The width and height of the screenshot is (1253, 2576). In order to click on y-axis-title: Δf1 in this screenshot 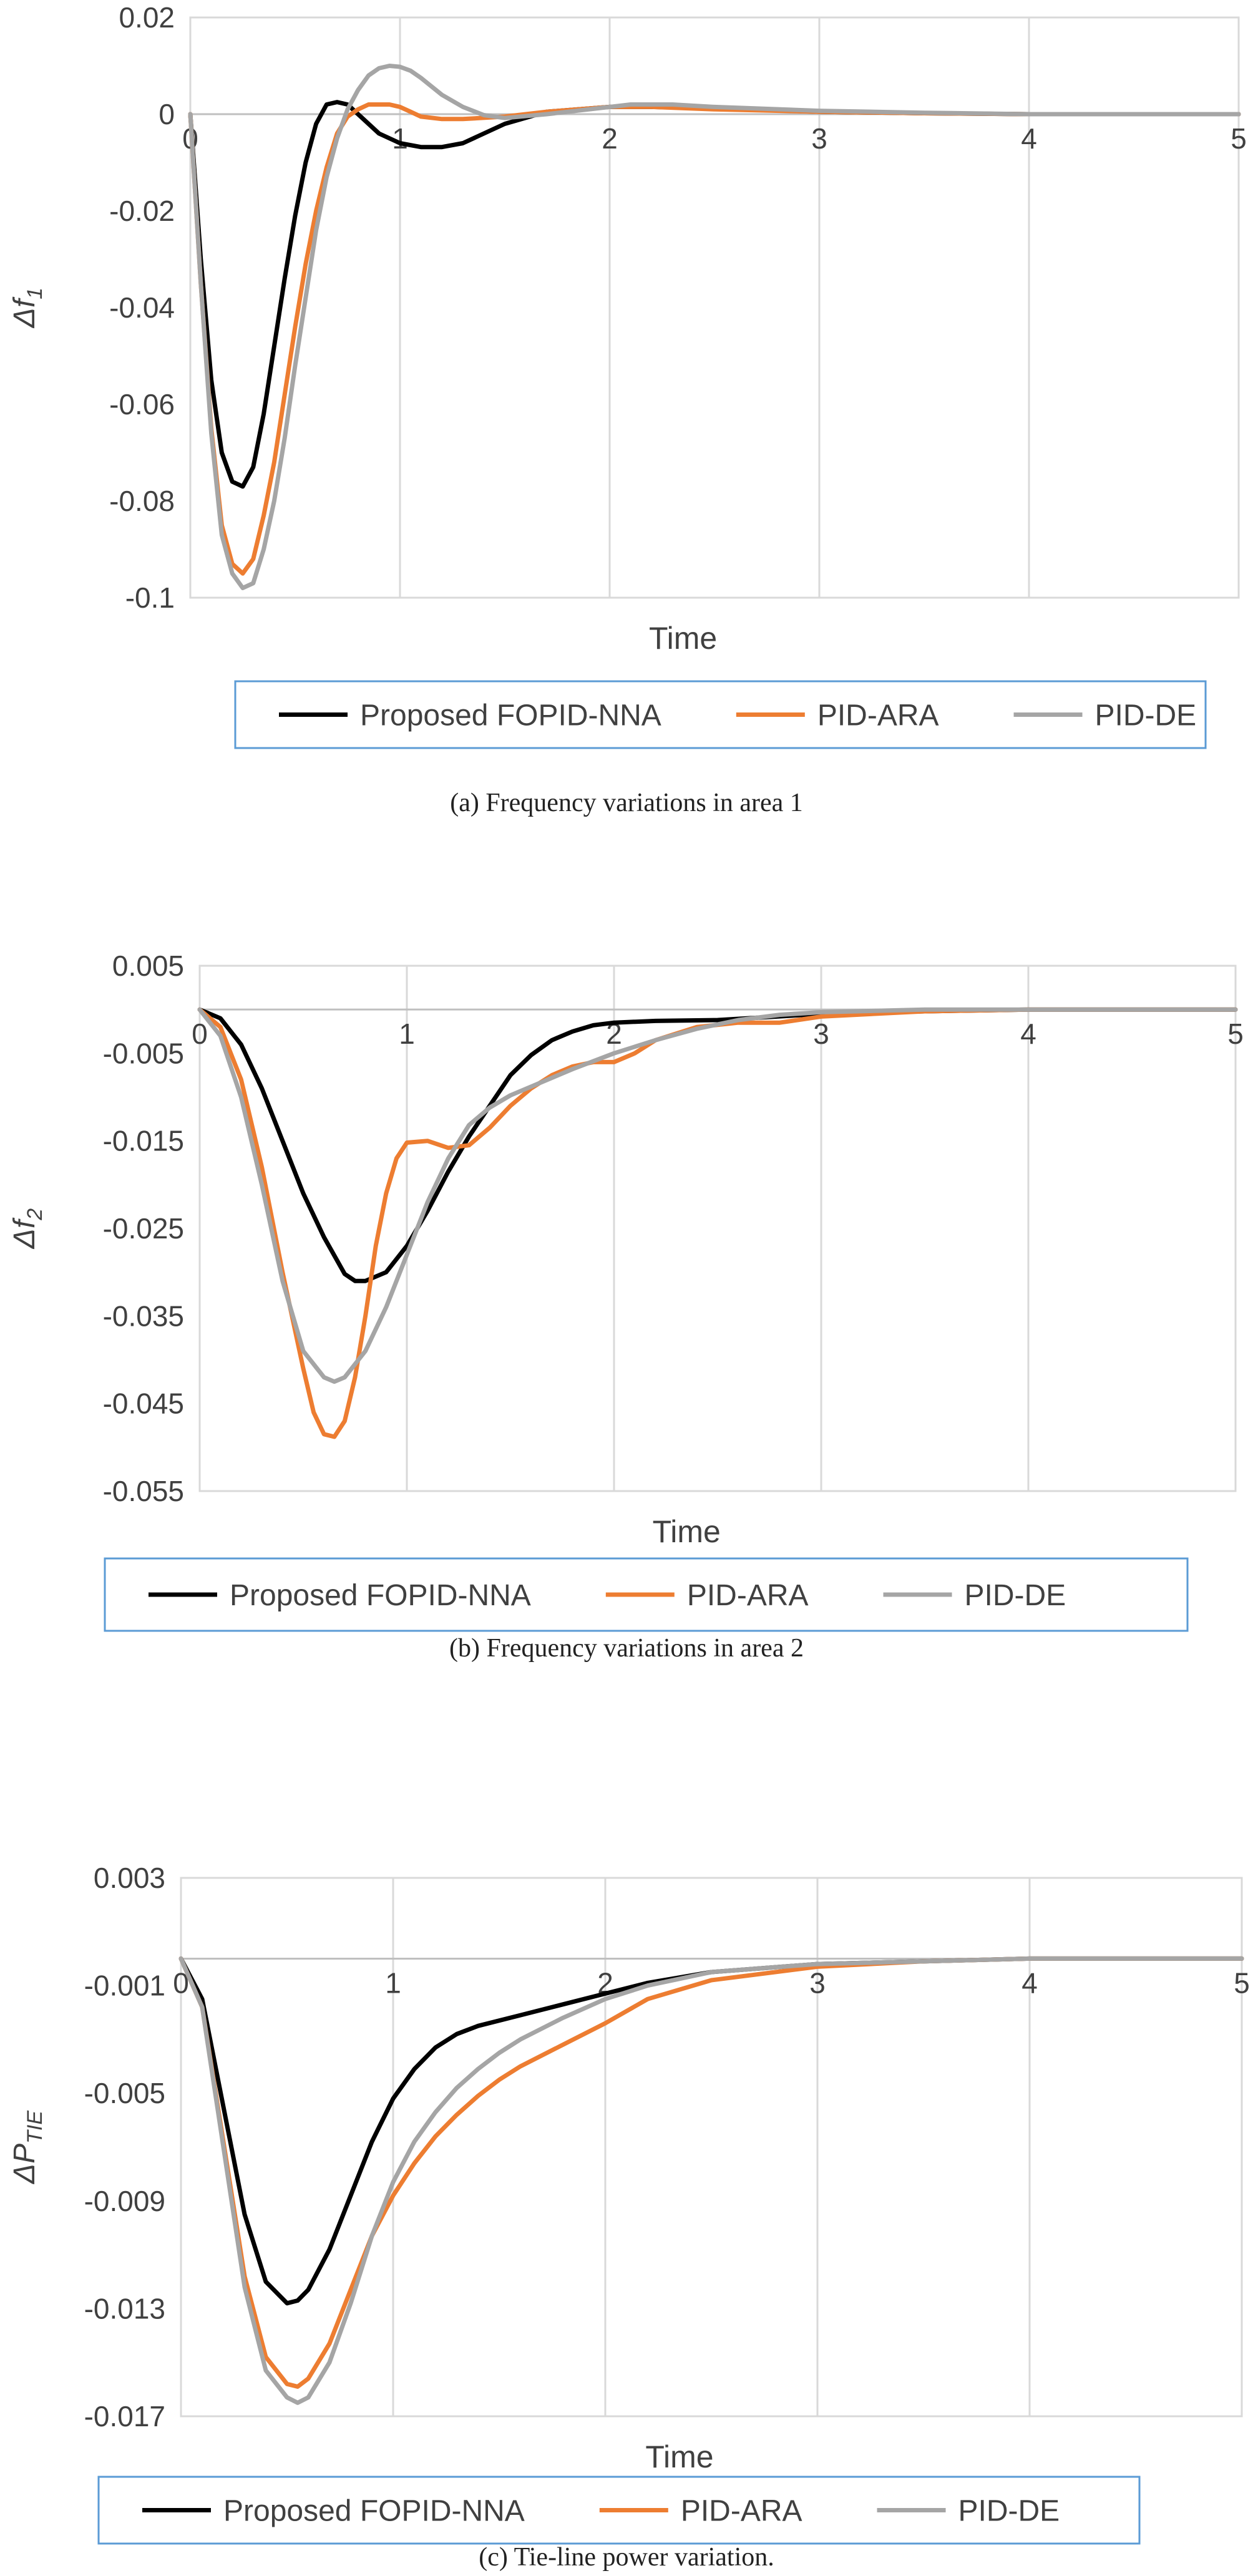, I will do `click(27, 308)`.